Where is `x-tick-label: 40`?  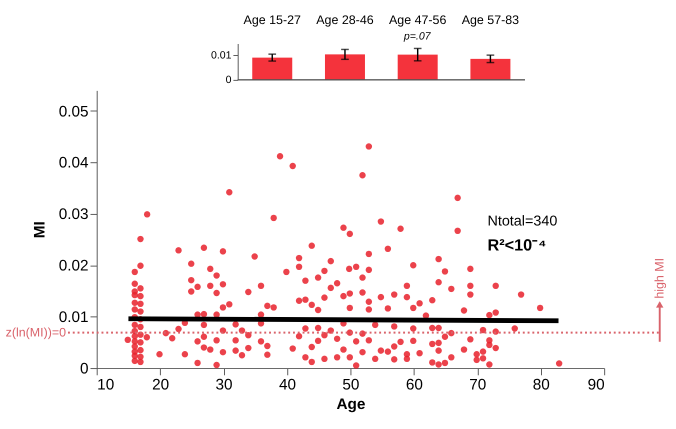 x-tick-label: 40 is located at coordinates (287, 385).